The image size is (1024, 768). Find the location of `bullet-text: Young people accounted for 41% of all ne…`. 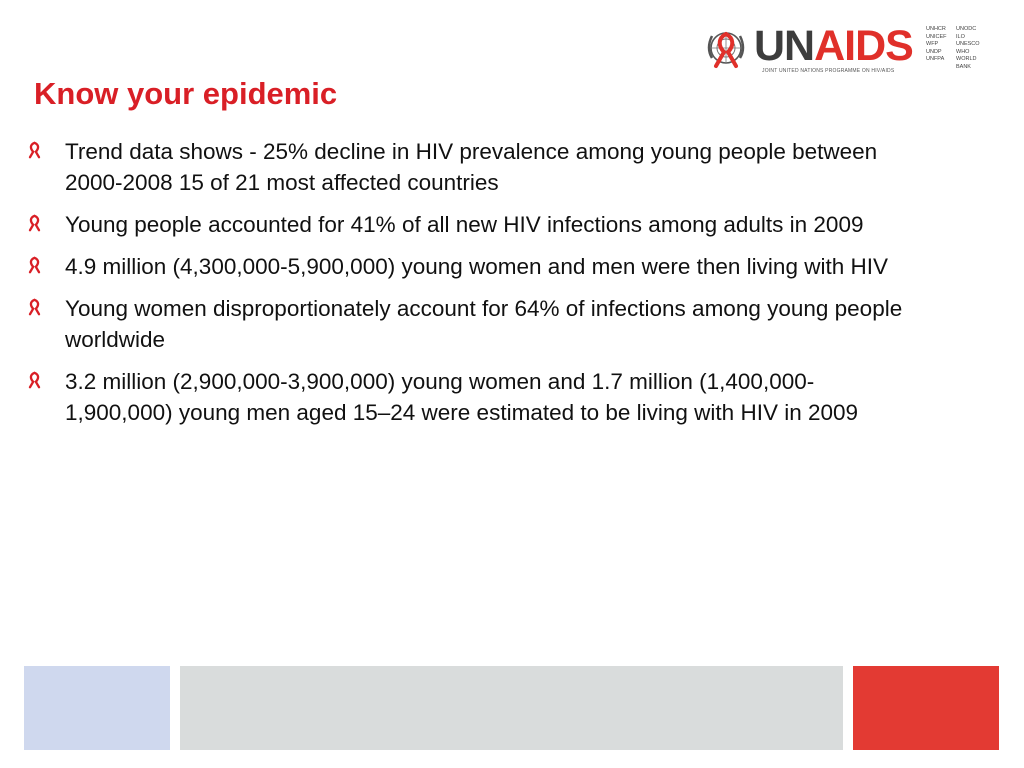

bullet-text: Young people accounted for 41% of all ne… is located at coordinates (464, 224).